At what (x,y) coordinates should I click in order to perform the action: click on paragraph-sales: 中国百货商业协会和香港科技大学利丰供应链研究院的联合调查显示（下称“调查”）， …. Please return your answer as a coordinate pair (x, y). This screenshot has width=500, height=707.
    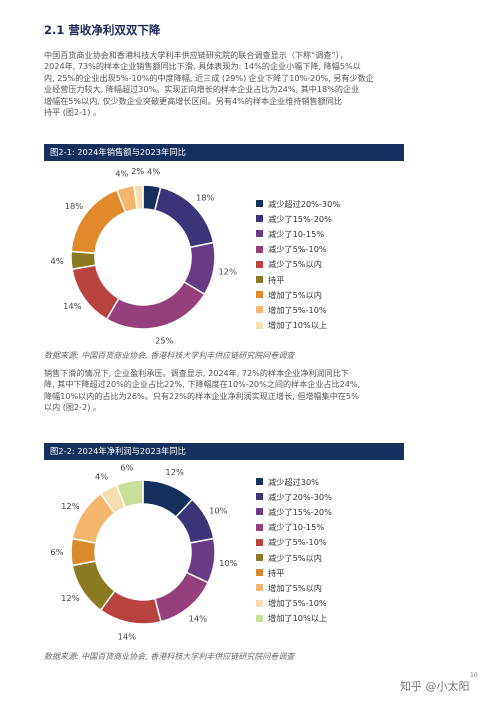
    Looking at the image, I should click on (254, 84).